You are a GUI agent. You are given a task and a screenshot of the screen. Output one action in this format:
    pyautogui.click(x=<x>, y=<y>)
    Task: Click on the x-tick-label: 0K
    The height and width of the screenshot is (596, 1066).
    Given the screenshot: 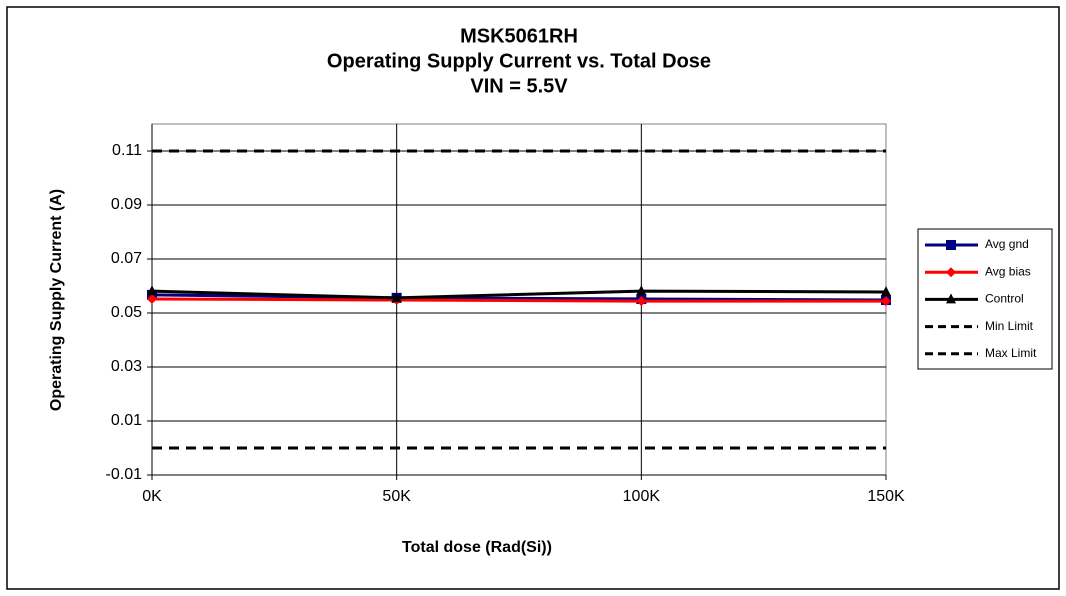 What is the action you would take?
    pyautogui.click(x=152, y=496)
    